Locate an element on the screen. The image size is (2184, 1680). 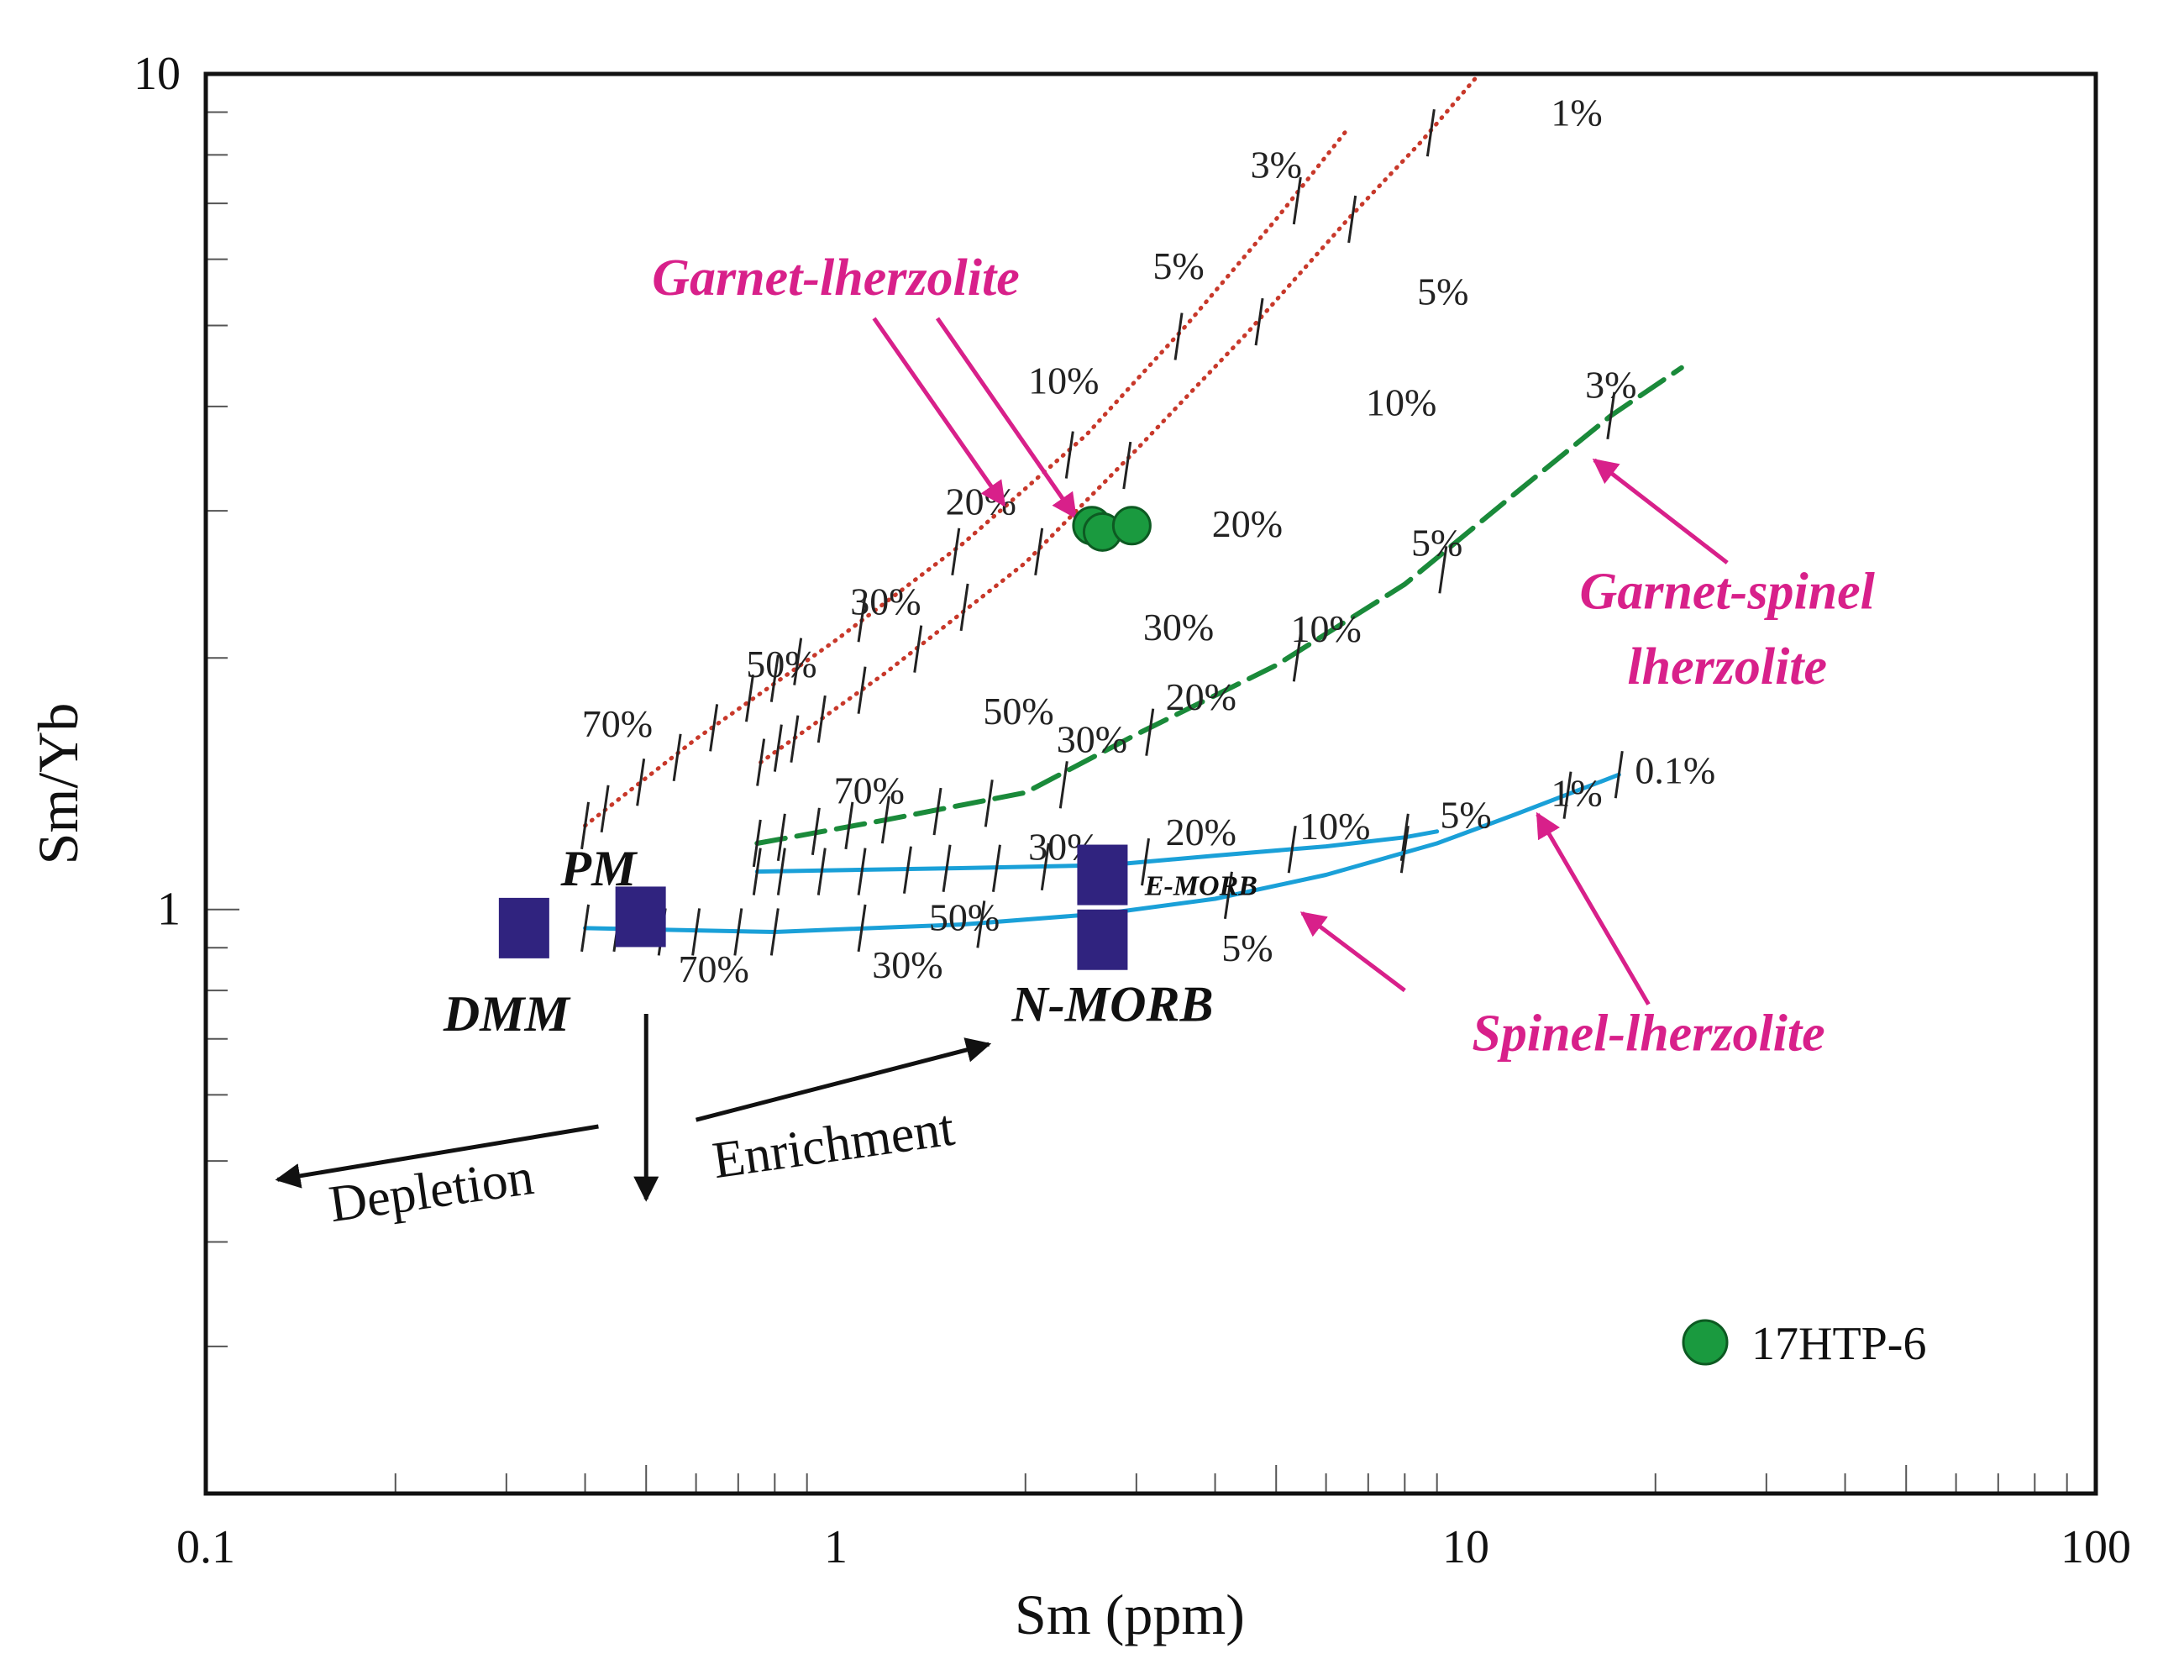
sample-points is located at coordinates (1112, 529).